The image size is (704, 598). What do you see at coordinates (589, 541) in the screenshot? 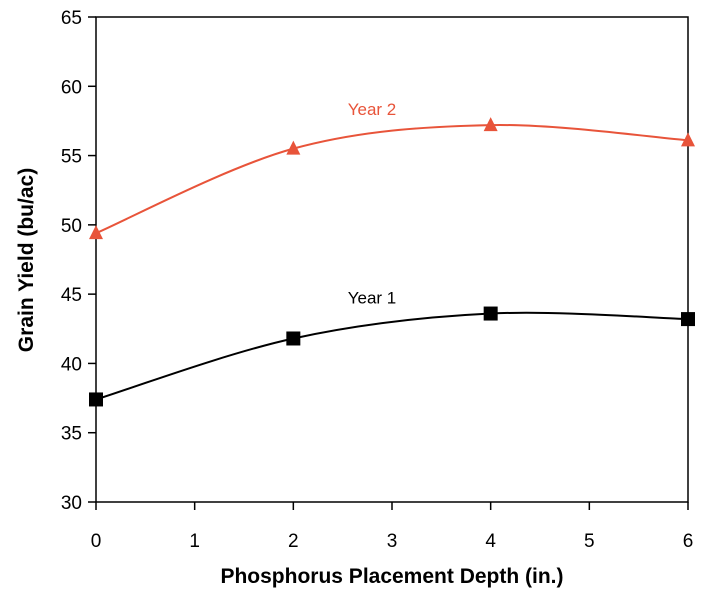
I see `x-tick-label: 5` at bounding box center [589, 541].